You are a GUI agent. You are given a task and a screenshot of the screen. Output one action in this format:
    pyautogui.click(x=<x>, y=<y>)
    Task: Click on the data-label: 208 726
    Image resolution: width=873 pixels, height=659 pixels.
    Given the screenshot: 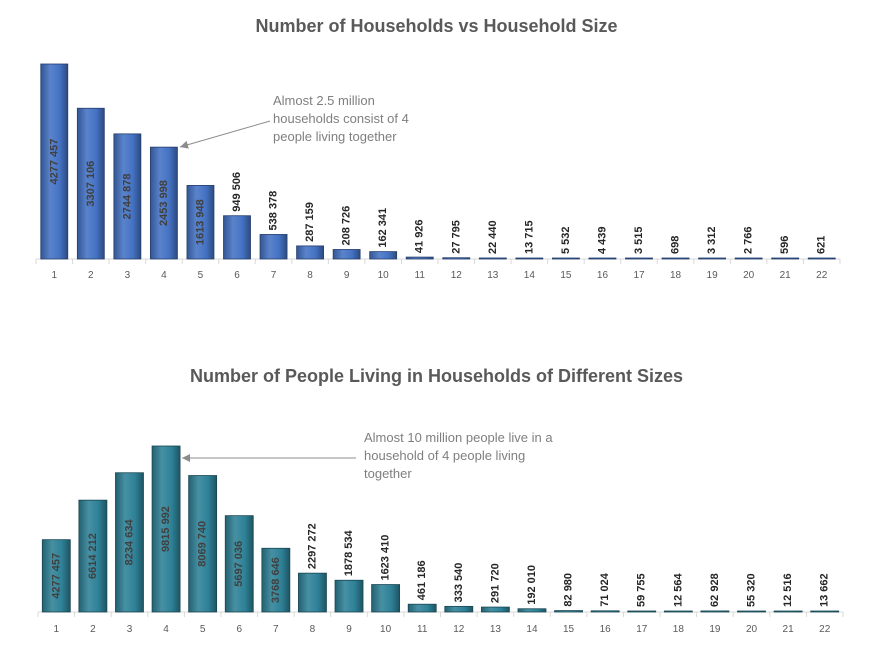 What is the action you would take?
    pyautogui.click(x=347, y=226)
    